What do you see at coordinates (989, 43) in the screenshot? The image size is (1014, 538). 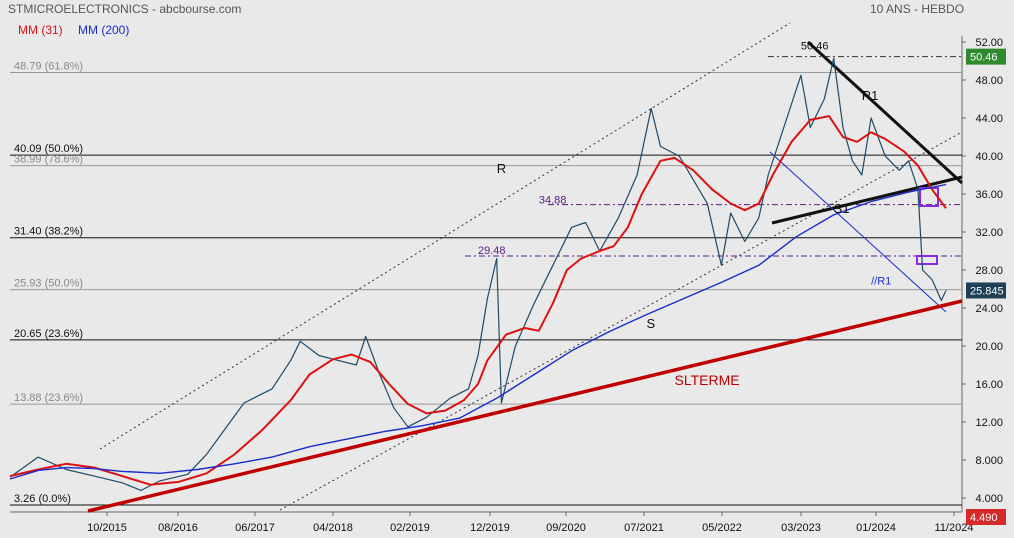 I see `y-tick-label-0: 52.00` at bounding box center [989, 43].